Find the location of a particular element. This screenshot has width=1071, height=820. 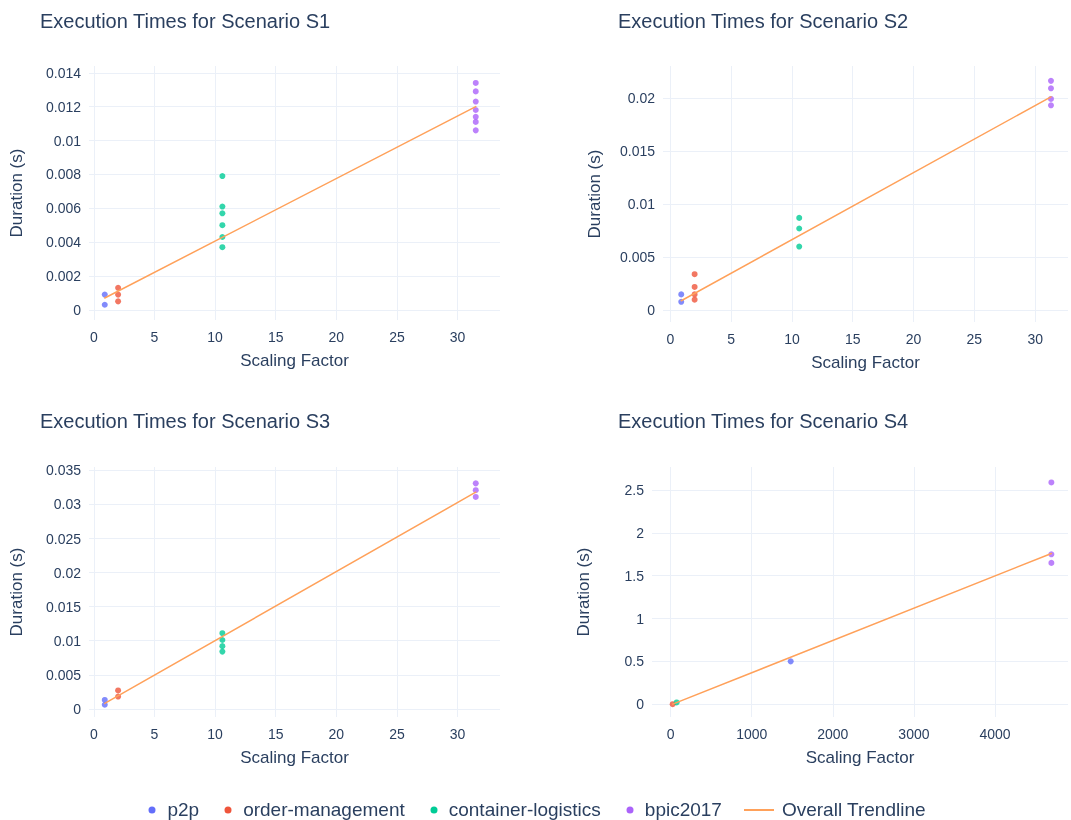

legend-label: container-logistics is located at coordinates (524, 809).